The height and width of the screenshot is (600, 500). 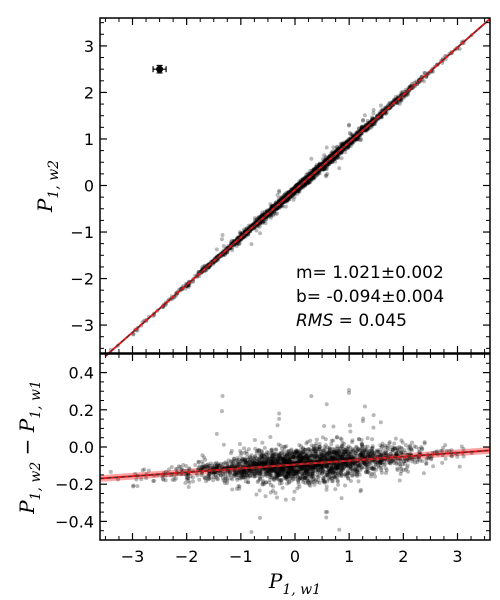 I want to click on annotation-rms: RMS = 0.045, so click(x=351, y=321).